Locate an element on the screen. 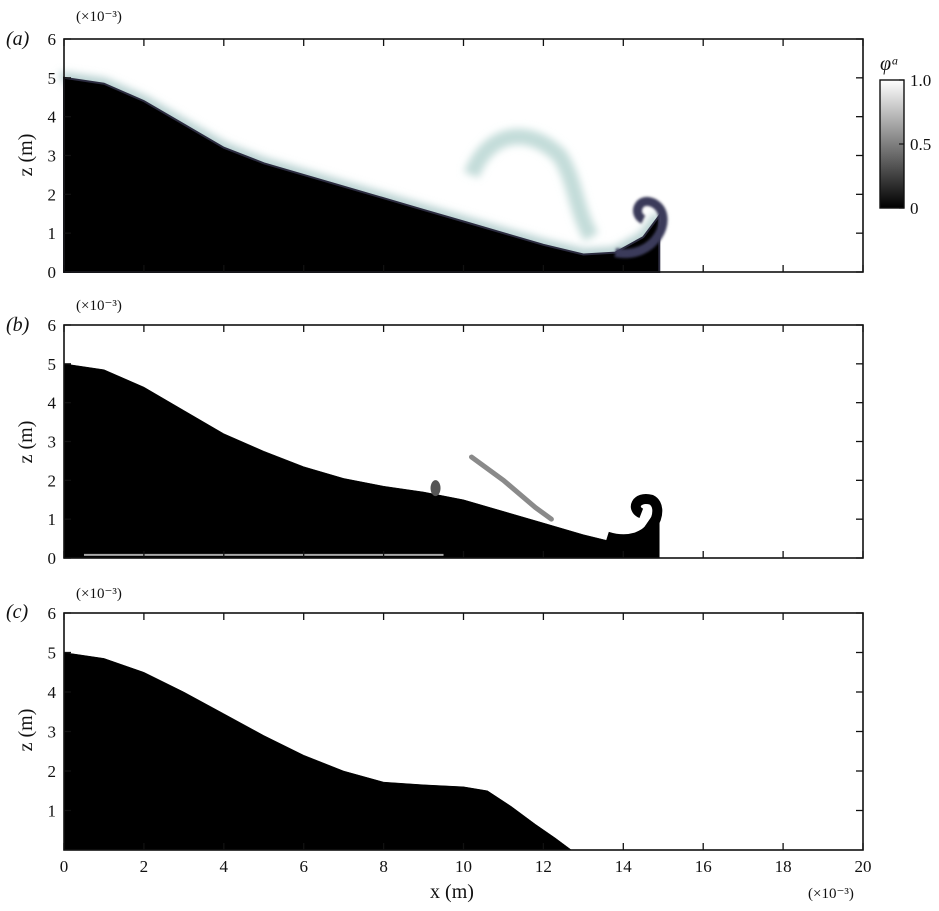  diffuse-plume is located at coordinates (531, 185).